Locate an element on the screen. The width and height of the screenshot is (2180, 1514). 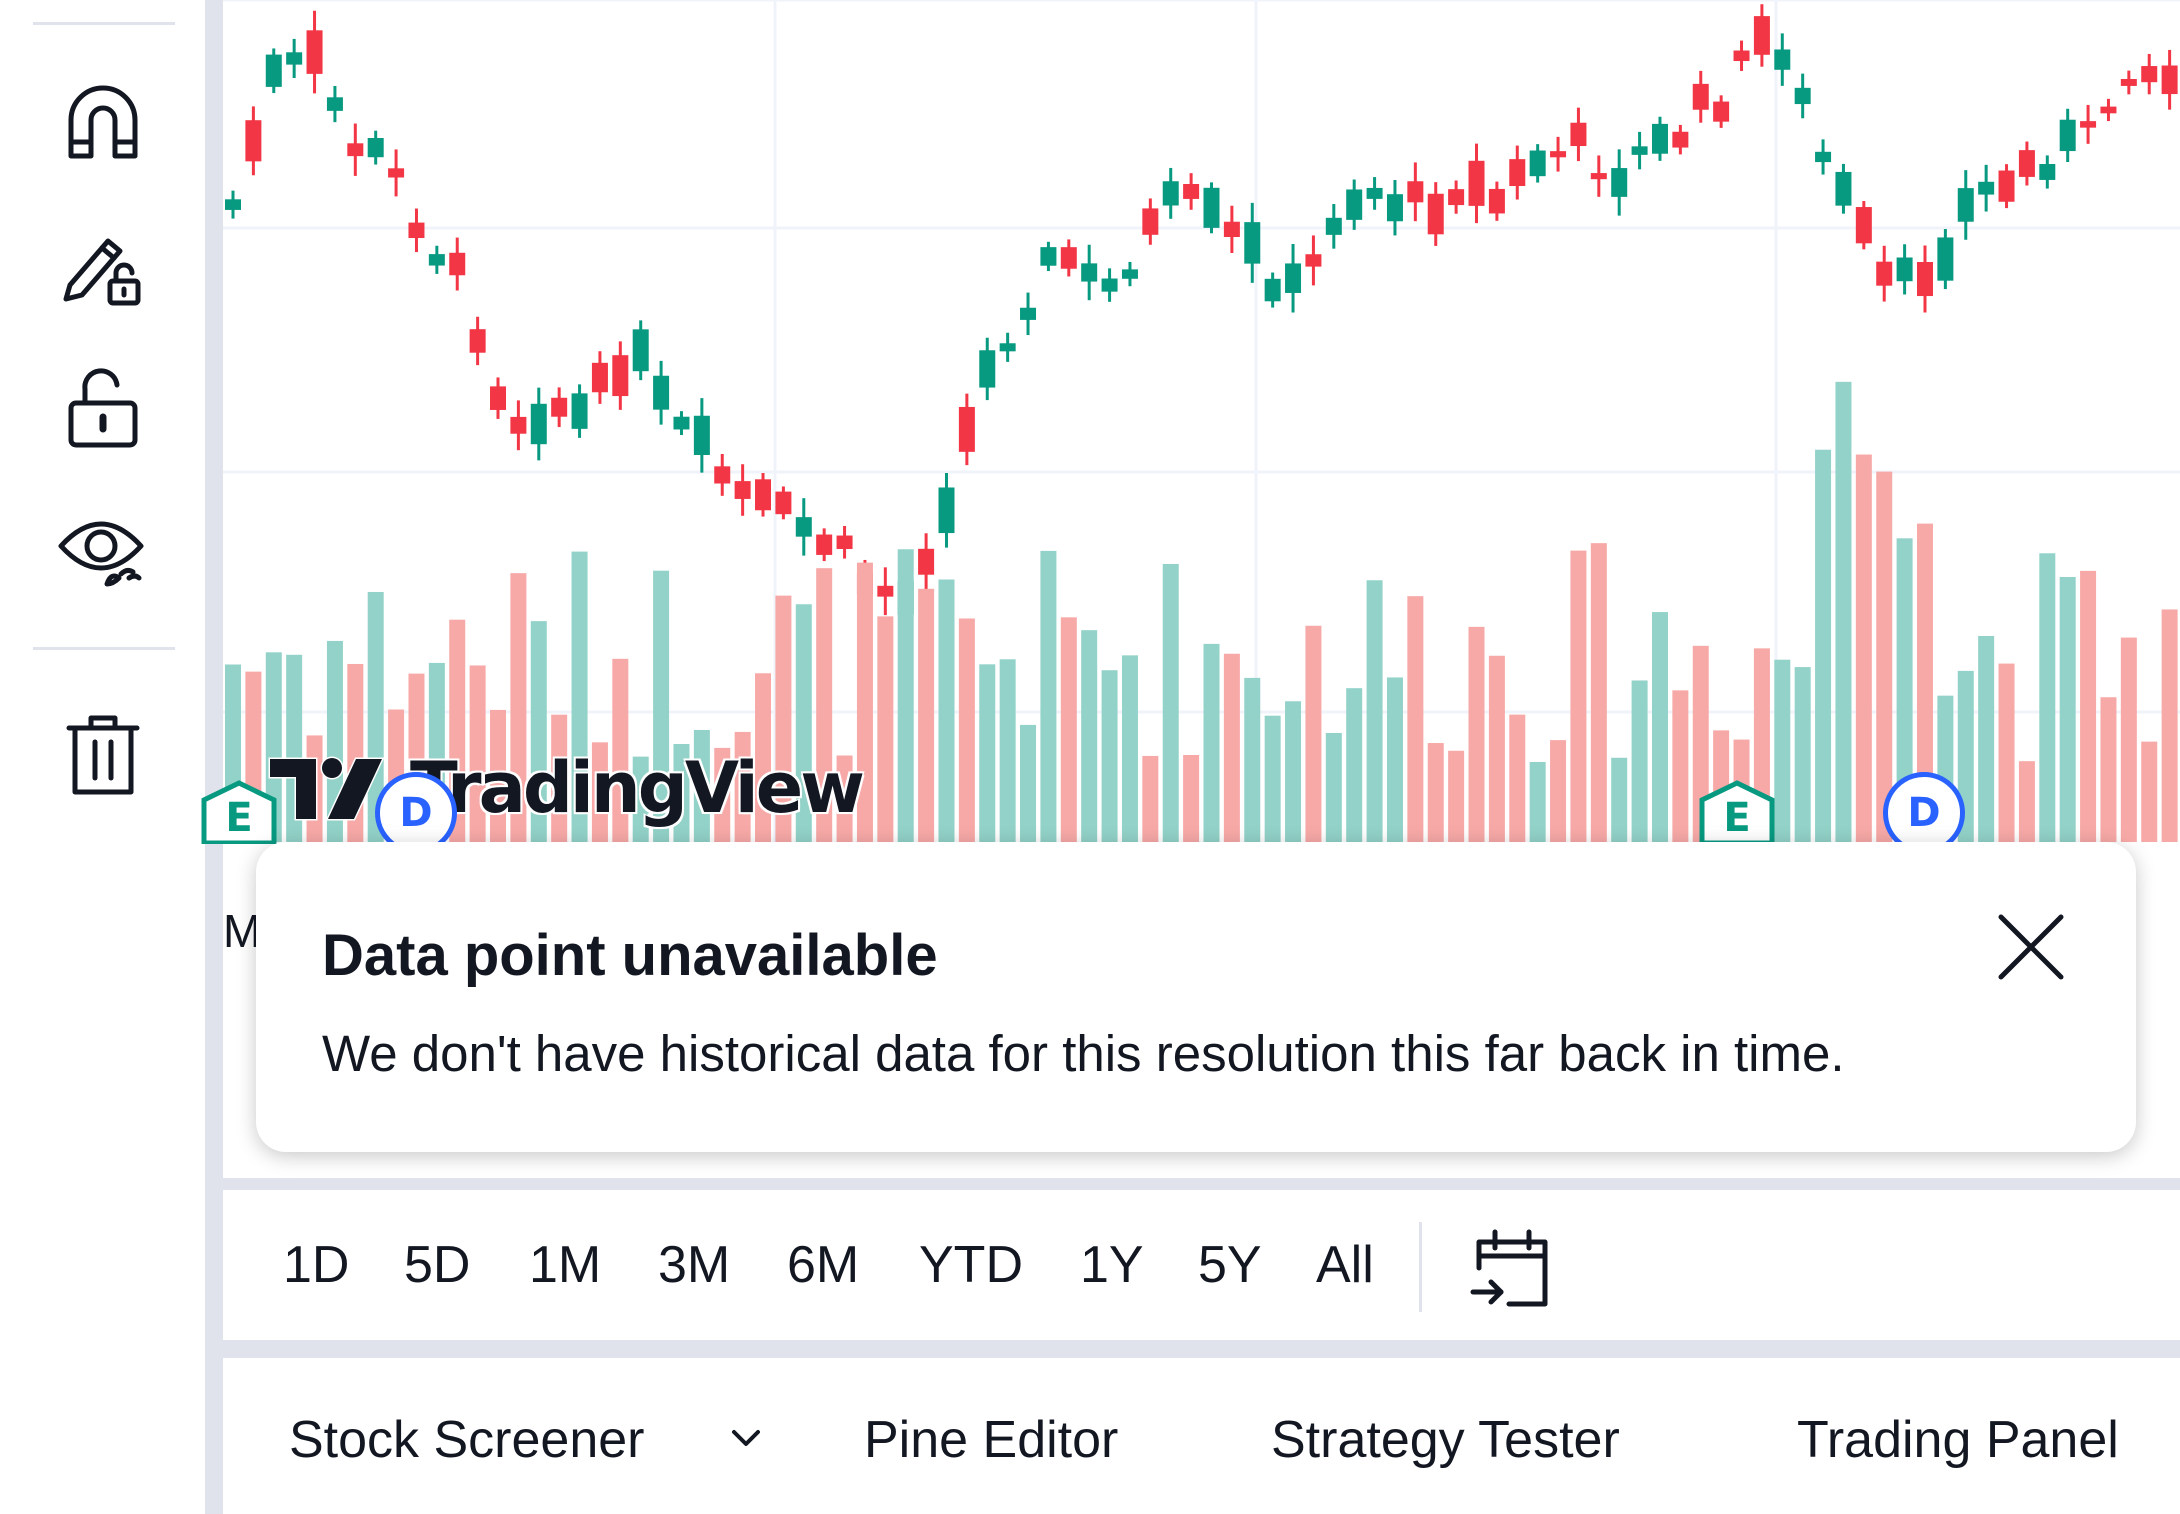
lock-drawings-button is located at coordinates (103, 408).